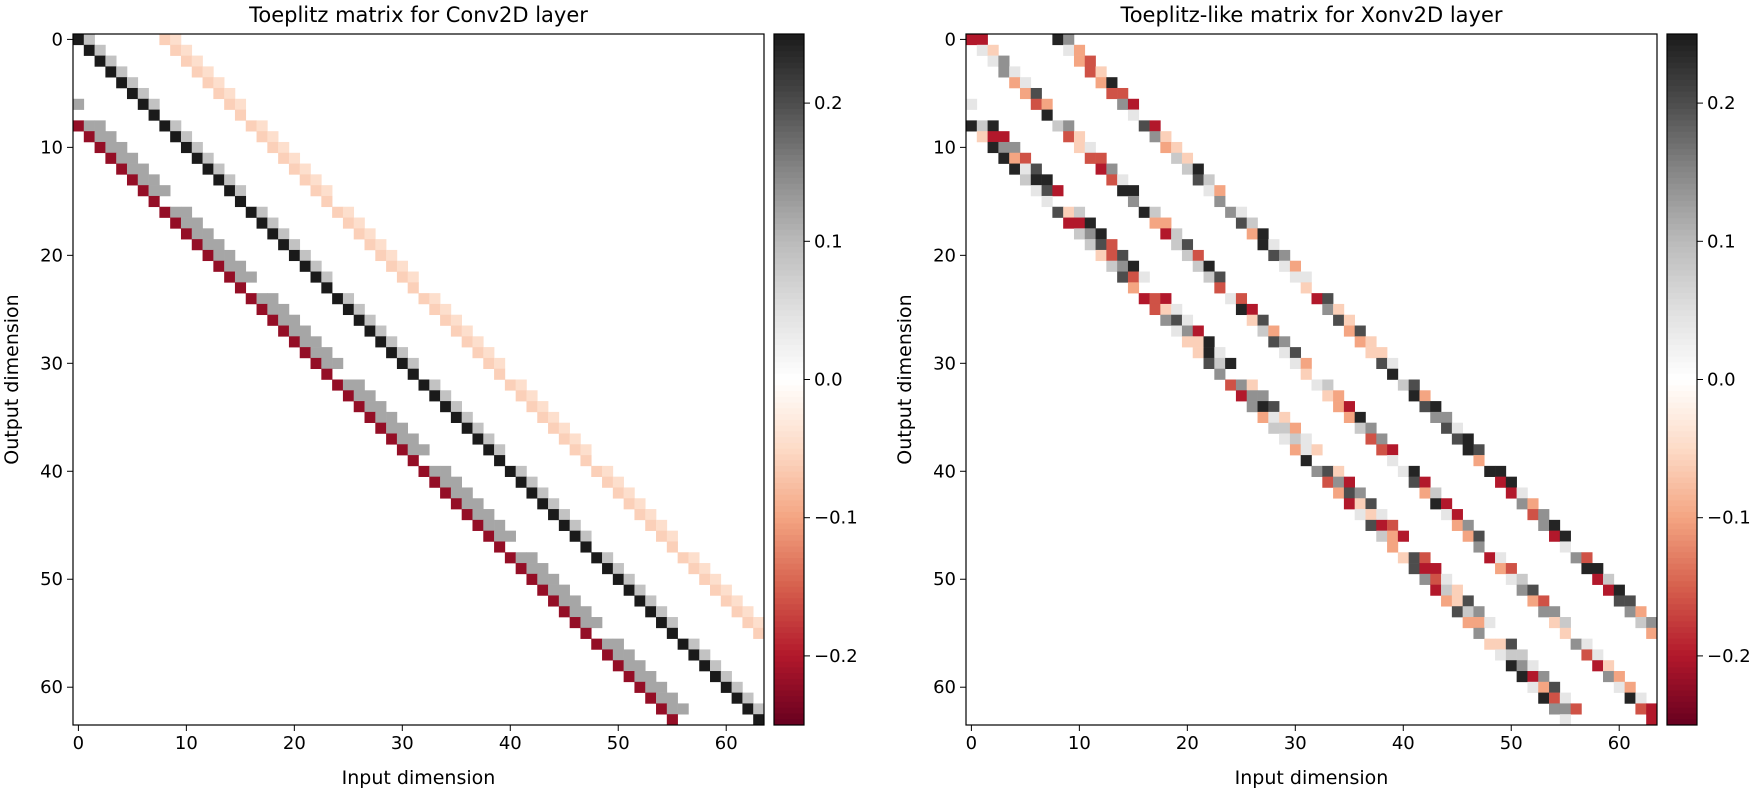  What do you see at coordinates (1619, 743) in the screenshot?
I see `x-tick-label: 60` at bounding box center [1619, 743].